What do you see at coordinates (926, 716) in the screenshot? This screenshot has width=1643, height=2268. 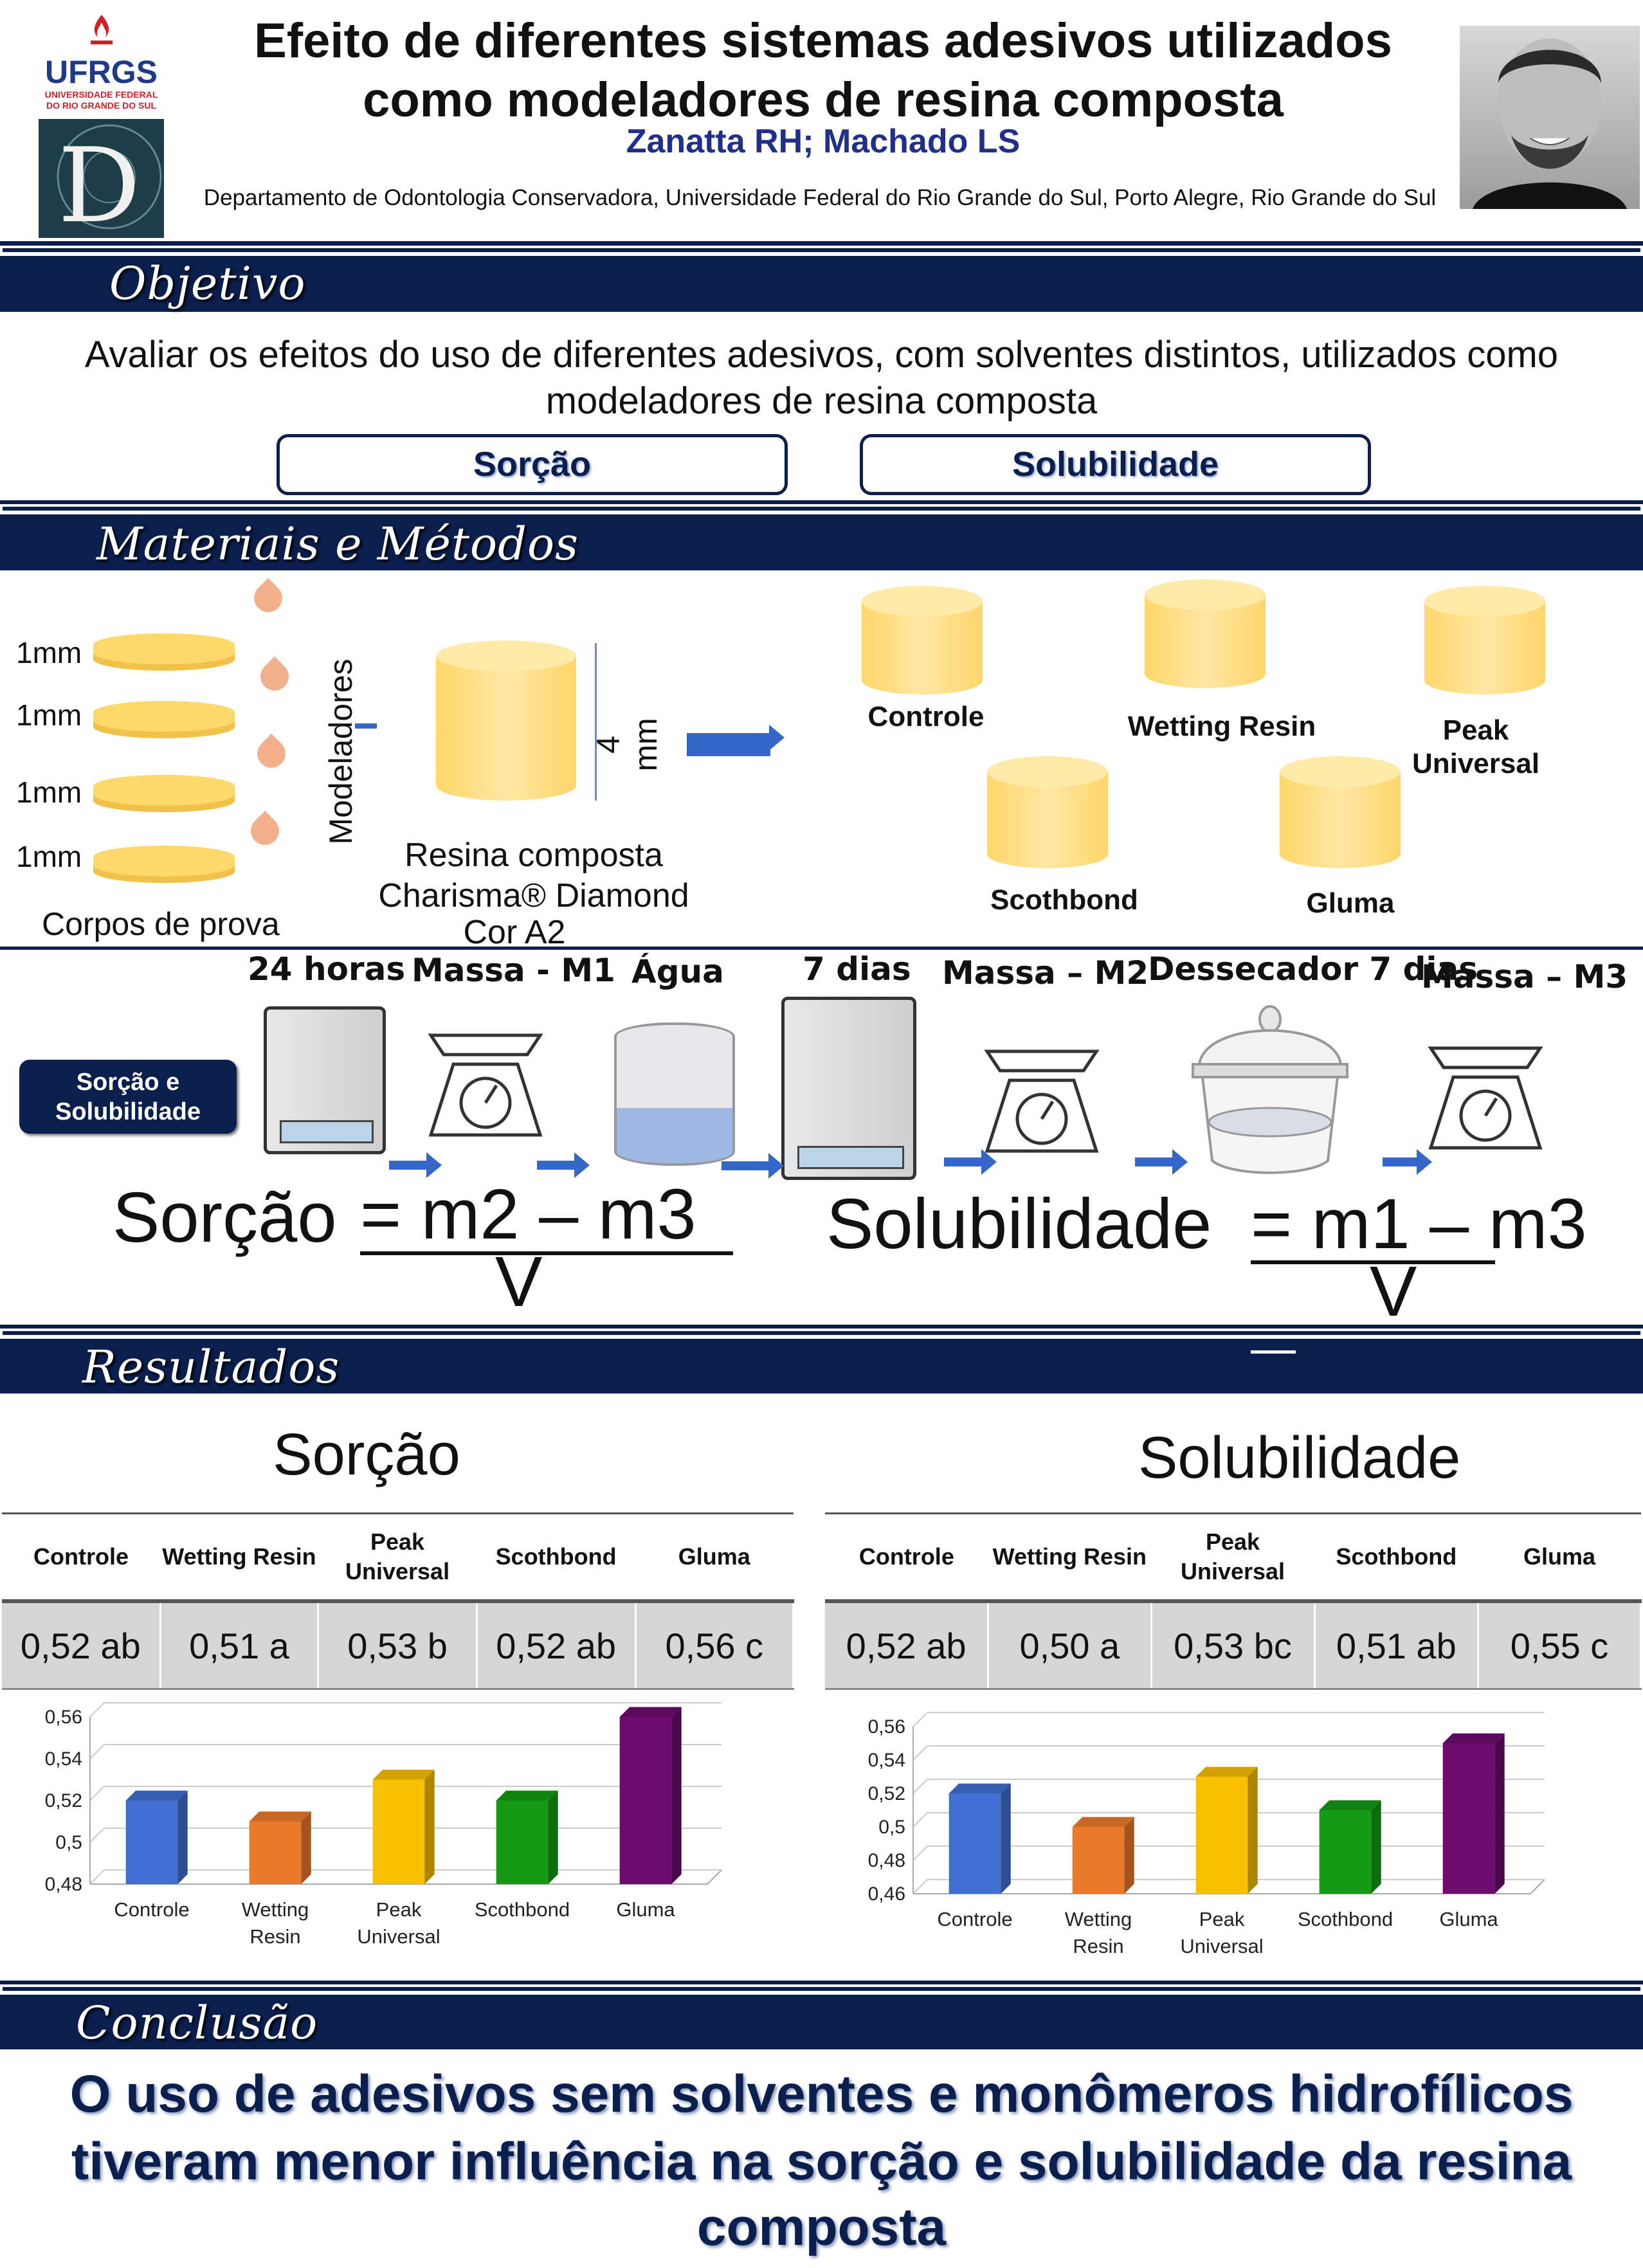 I see `group-label-controle: Controle` at bounding box center [926, 716].